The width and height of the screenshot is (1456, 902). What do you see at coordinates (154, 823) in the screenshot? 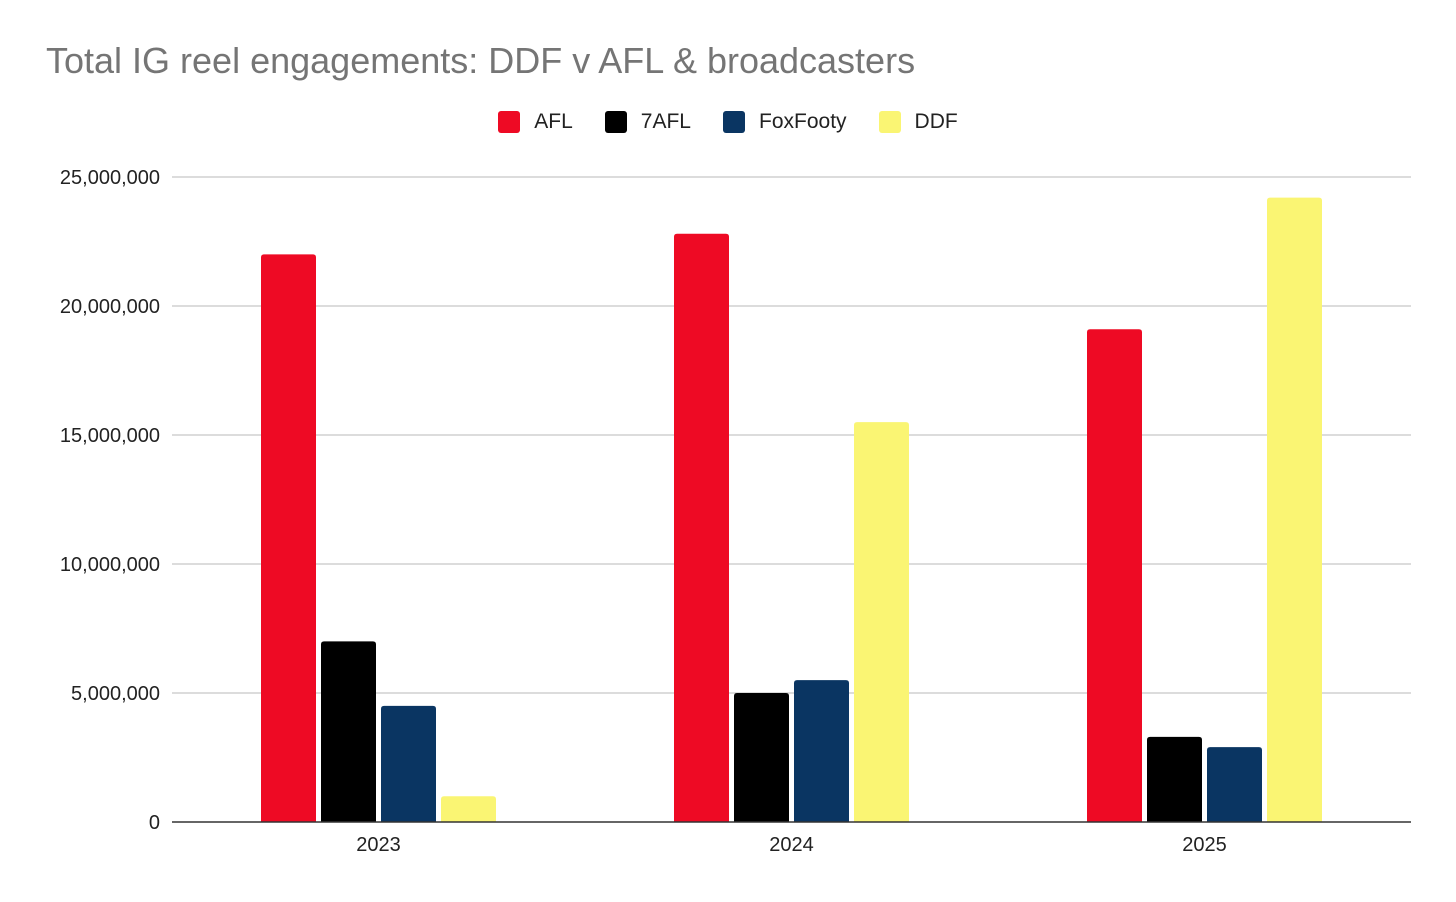
I see `y-tick-label: 0` at bounding box center [154, 823].